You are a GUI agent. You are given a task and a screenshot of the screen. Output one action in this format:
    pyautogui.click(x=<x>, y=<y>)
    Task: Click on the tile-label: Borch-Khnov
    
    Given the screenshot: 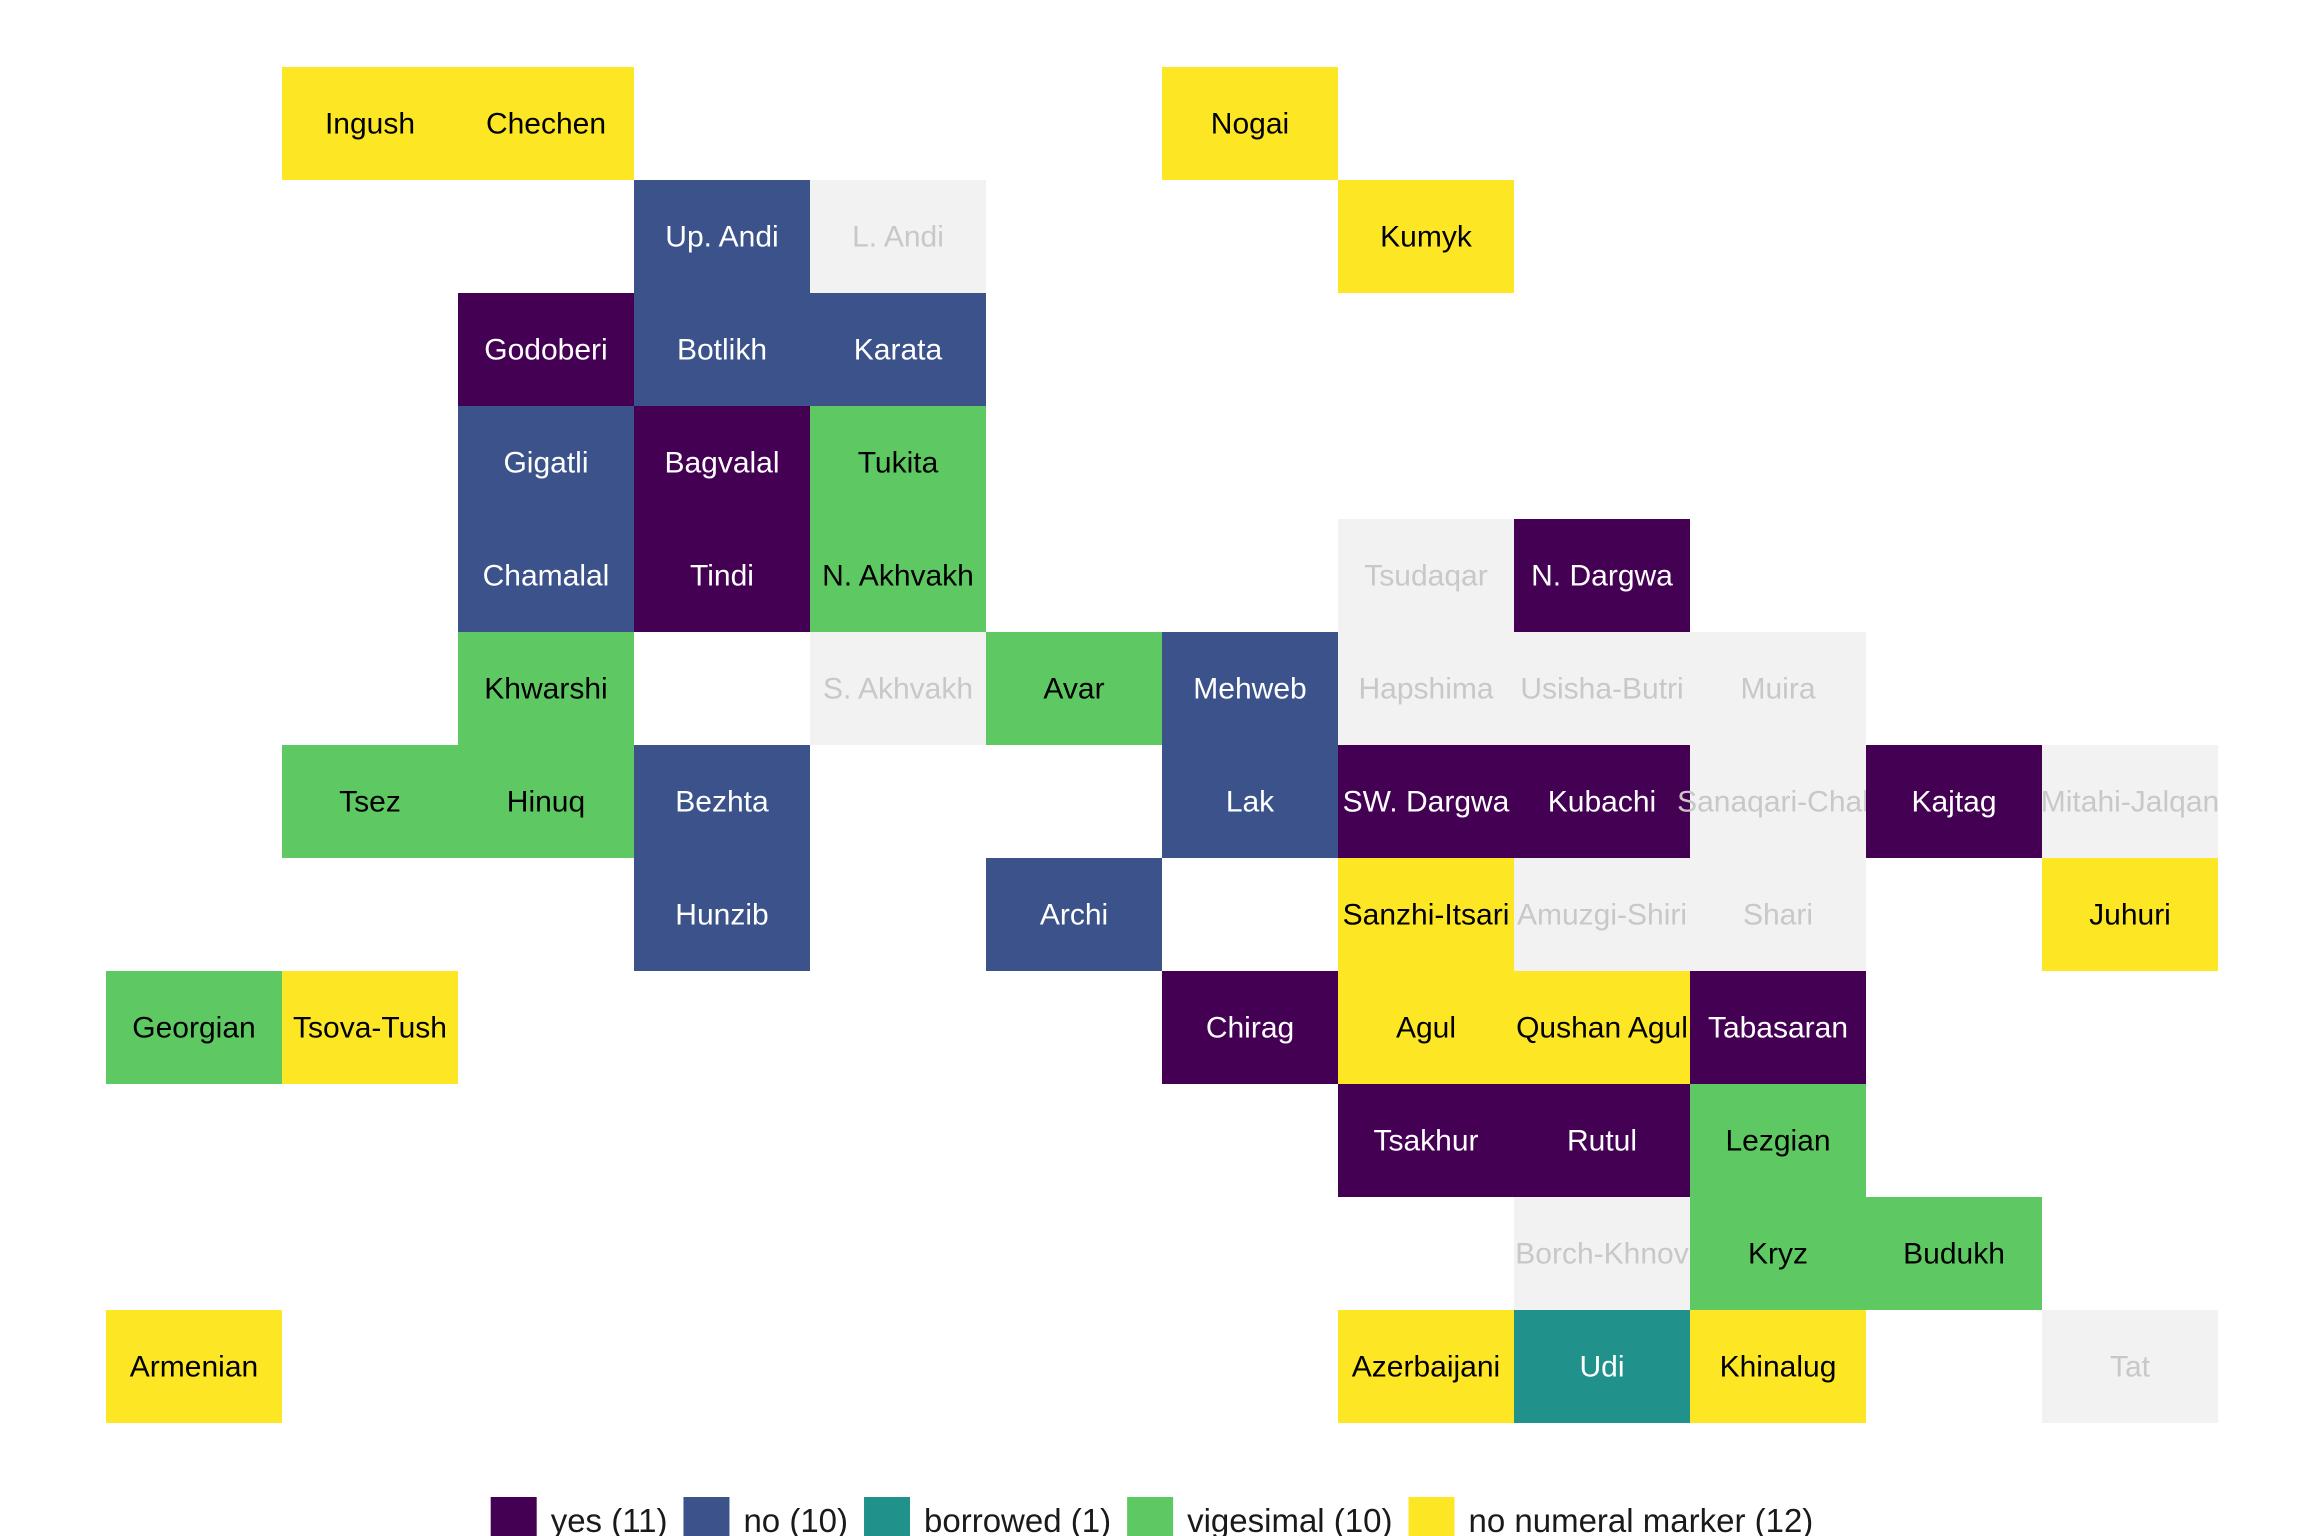 What is the action you would take?
    pyautogui.click(x=1601, y=1254)
    